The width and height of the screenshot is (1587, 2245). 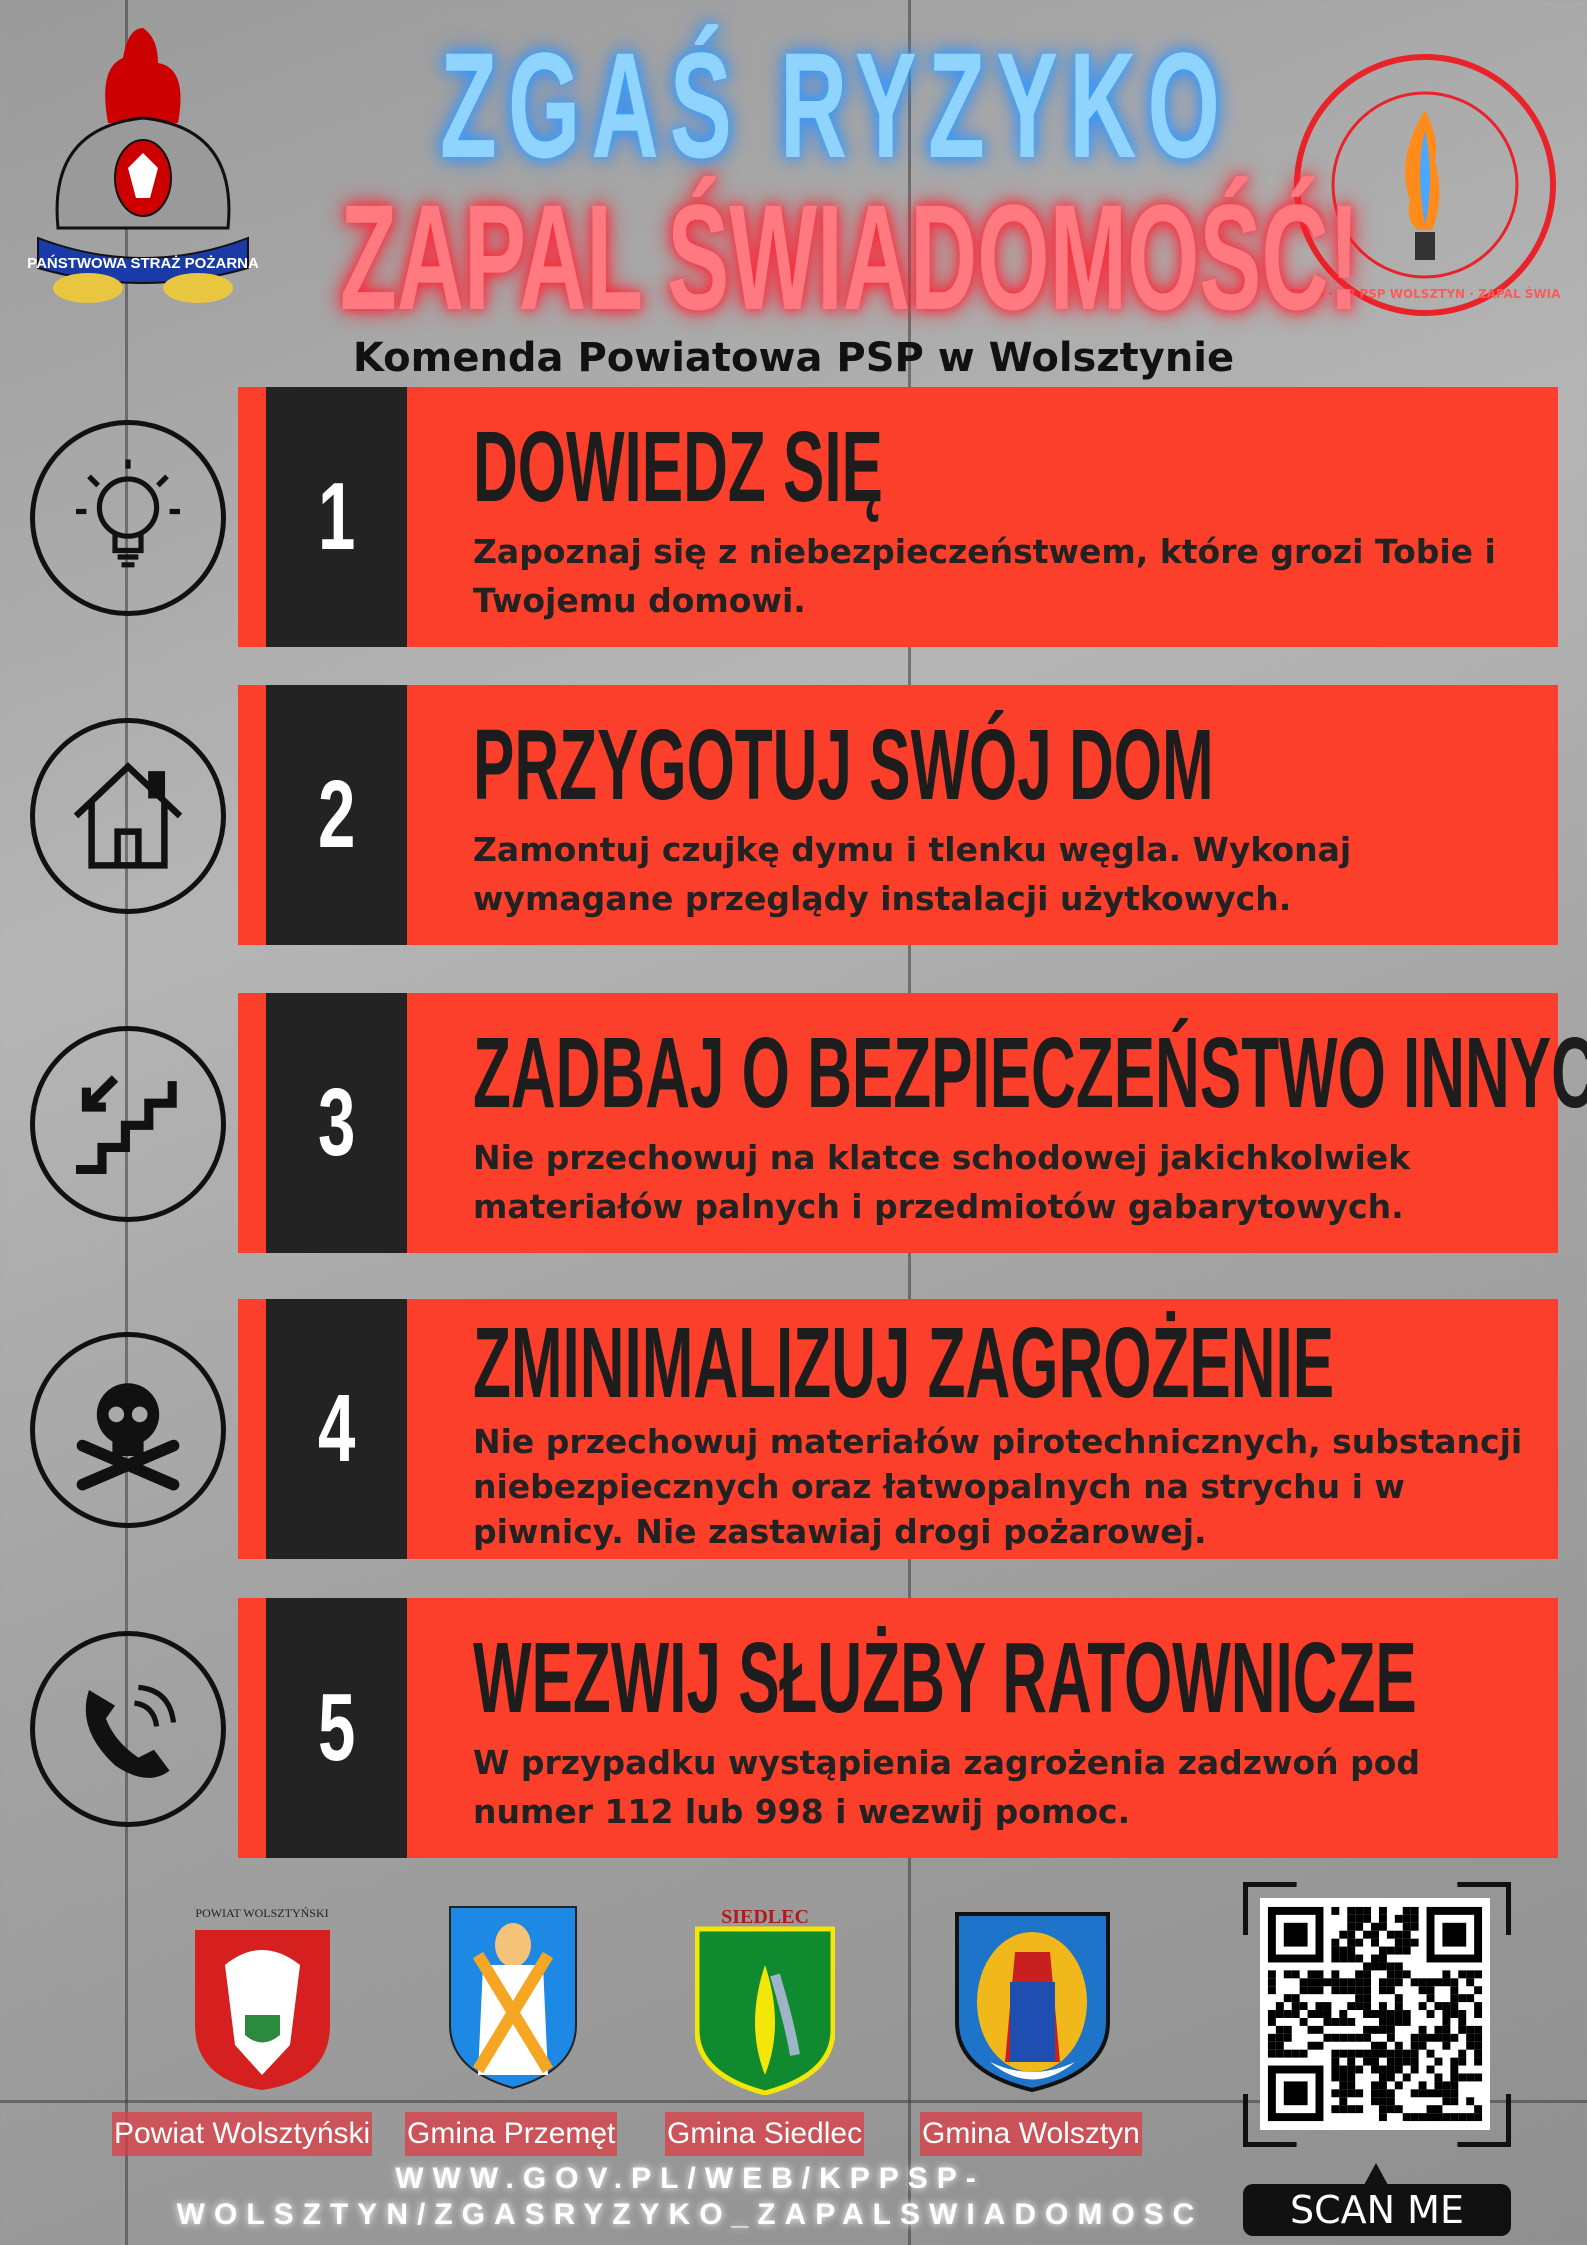 What do you see at coordinates (261, 1913) in the screenshot?
I see `svg-text: POWIAT WOLSZTYŃSKI` at bounding box center [261, 1913].